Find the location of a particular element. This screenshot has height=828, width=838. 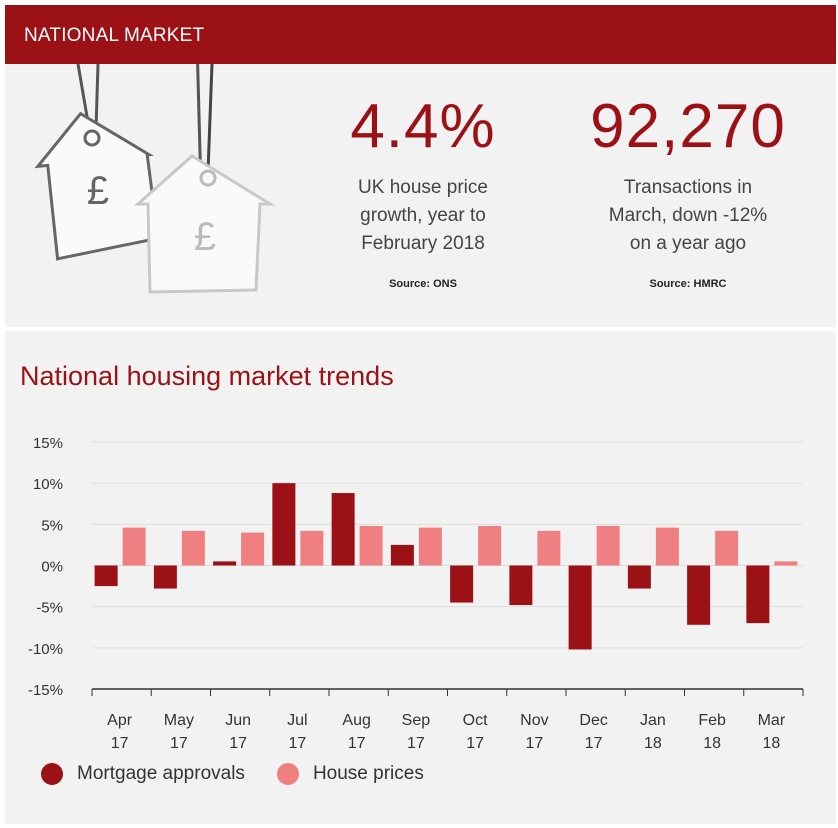

price-tag-front-icon is located at coordinates (199, 119).